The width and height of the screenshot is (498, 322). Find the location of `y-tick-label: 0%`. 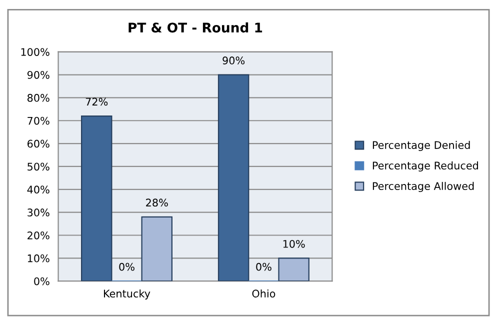

y-tick-label: 0% is located at coordinates (42, 281).